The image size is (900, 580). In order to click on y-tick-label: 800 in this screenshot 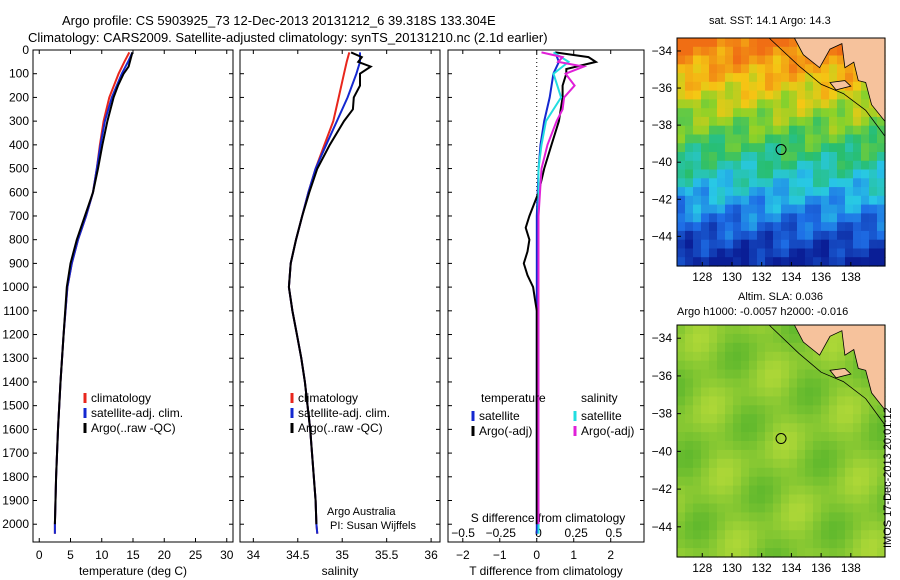, I will do `click(19, 240)`.